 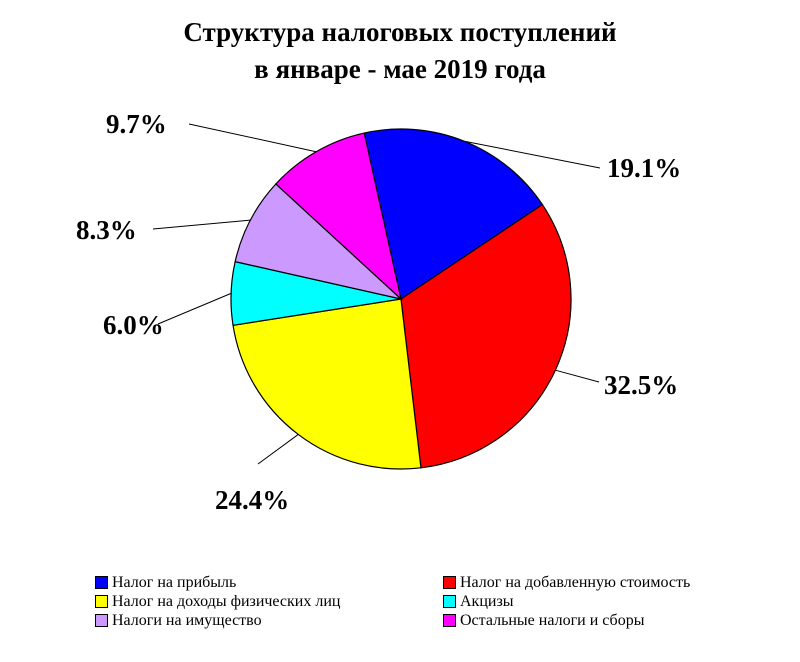 What do you see at coordinates (136, 124) in the screenshot?
I see `data-label: 9.7%` at bounding box center [136, 124].